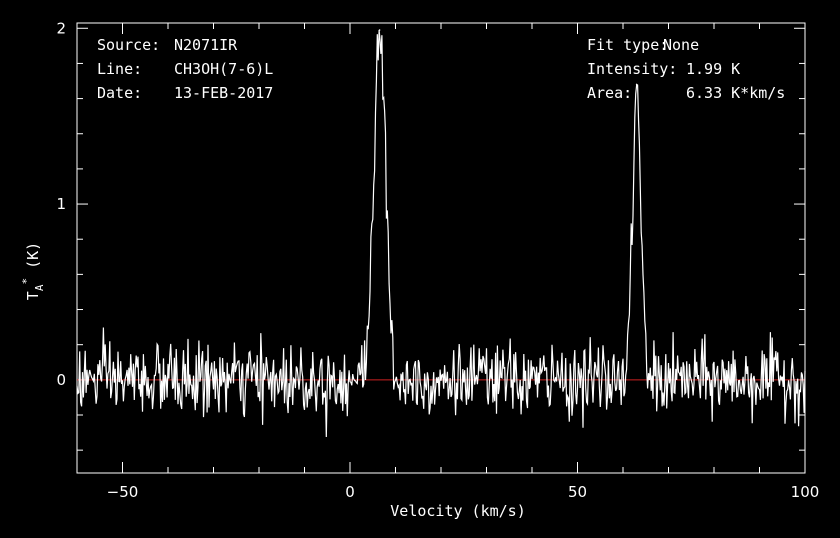  Describe the element at coordinates (61, 28) in the screenshot. I see `y-tick-label: 2` at that location.